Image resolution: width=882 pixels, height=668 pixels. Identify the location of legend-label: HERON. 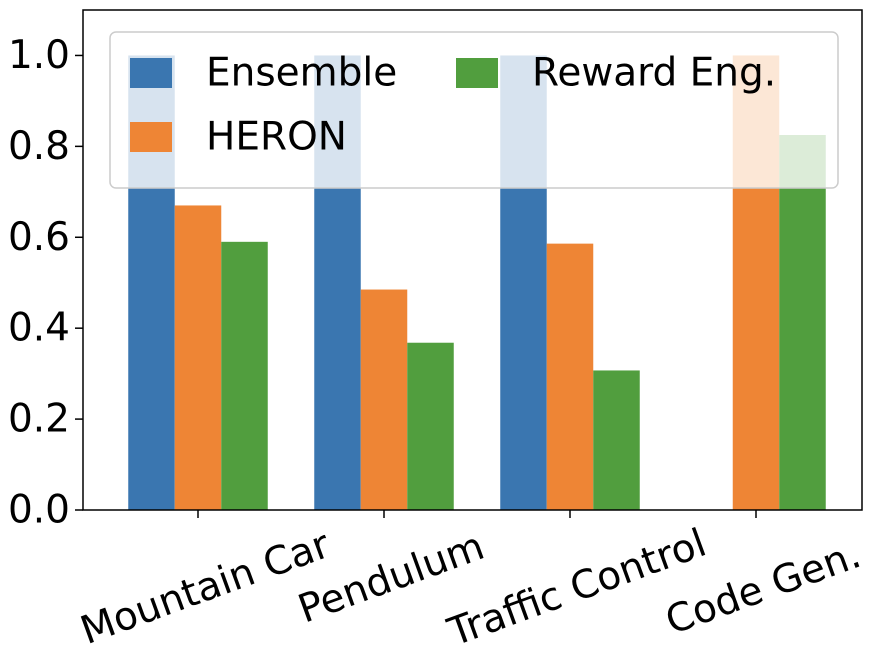
(276, 137).